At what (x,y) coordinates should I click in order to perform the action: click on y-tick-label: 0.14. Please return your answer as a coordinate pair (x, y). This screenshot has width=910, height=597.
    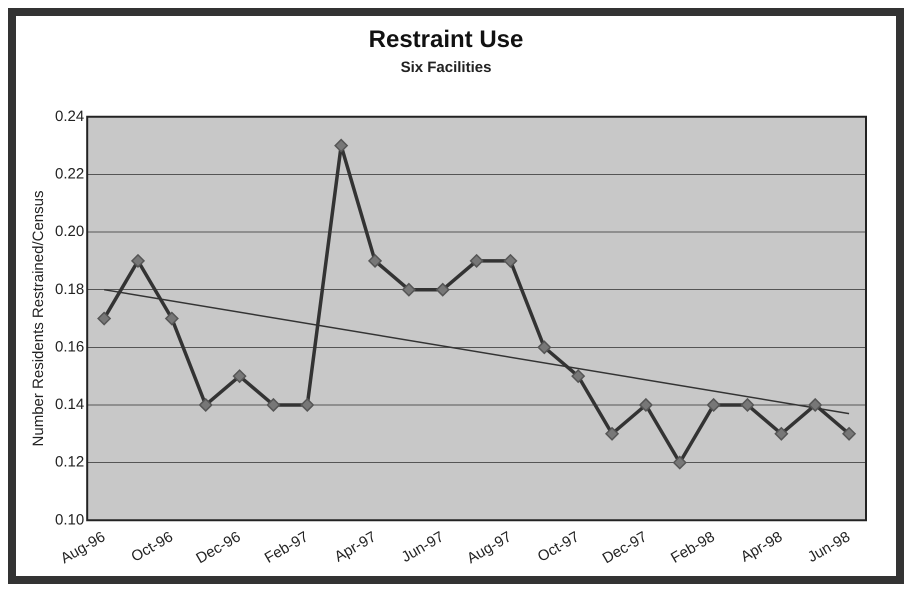
    Looking at the image, I should click on (69, 405).